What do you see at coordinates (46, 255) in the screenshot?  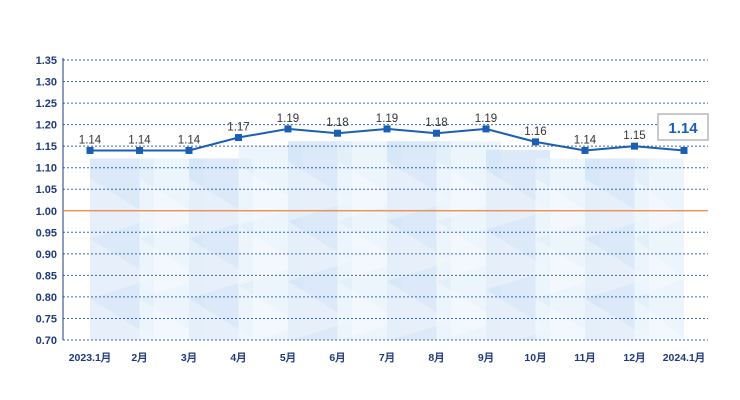 I see `y-tick-label: 0.90` at bounding box center [46, 255].